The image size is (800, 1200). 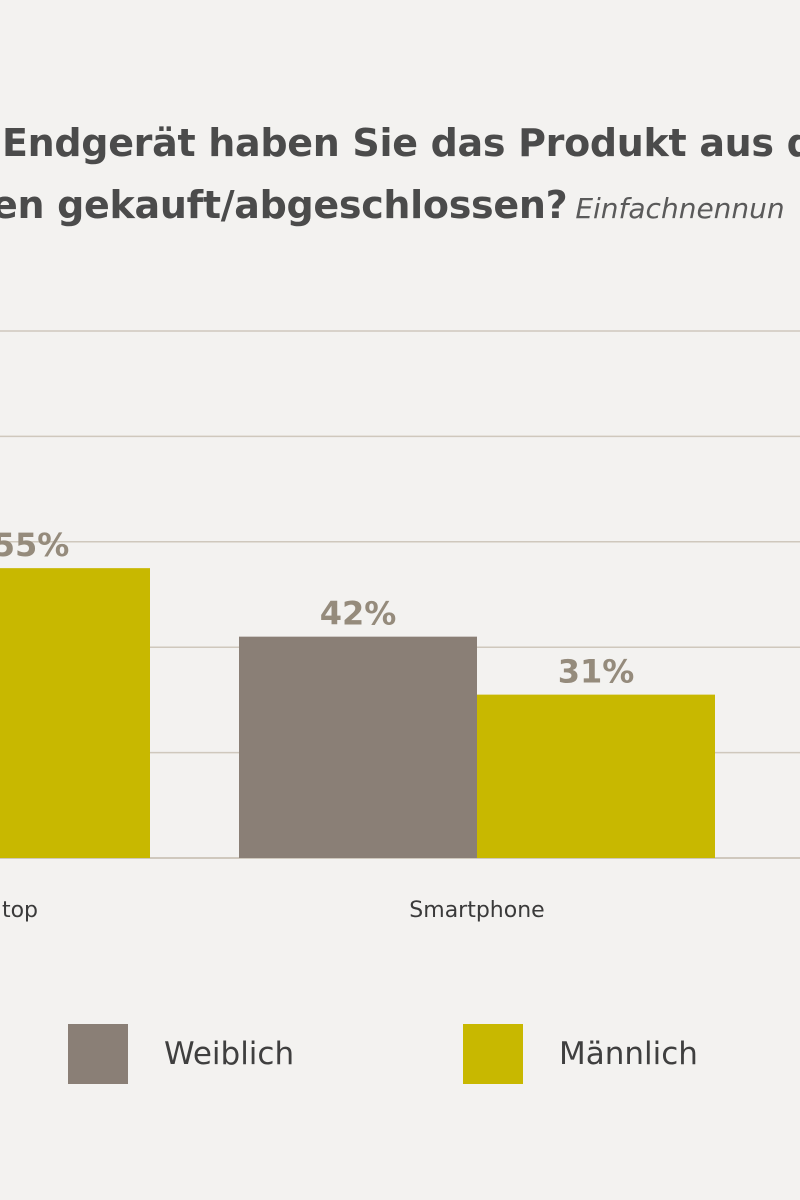 I want to click on bar-weiblich-smartphone, so click(x=358, y=747).